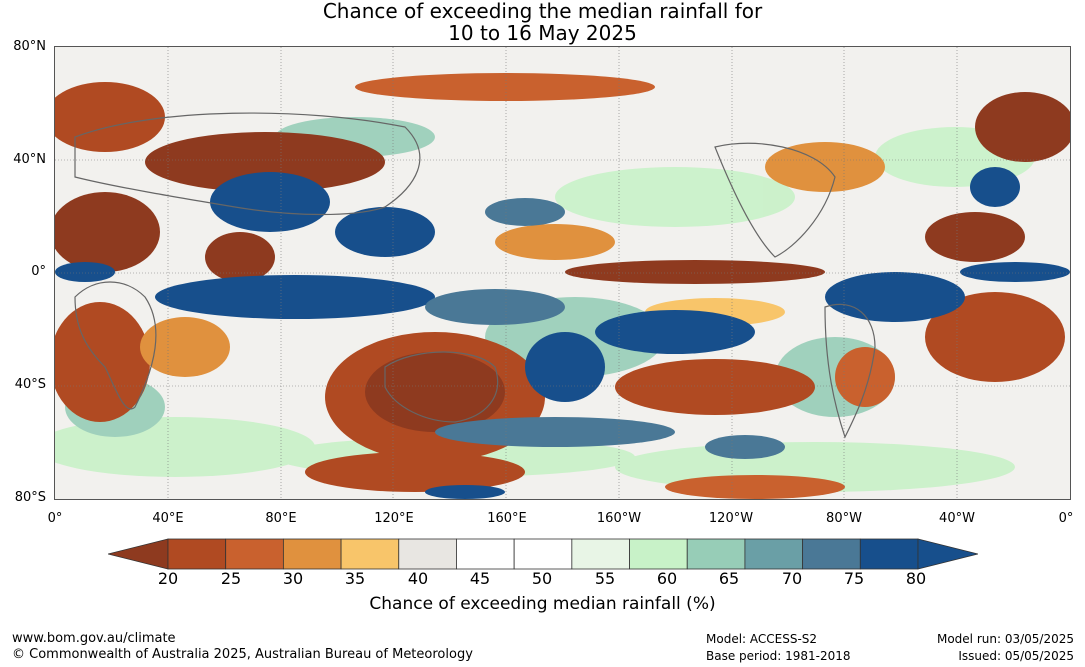 The width and height of the screenshot is (1085, 667). I want to click on lon-label-80w: 80°W, so click(844, 518).